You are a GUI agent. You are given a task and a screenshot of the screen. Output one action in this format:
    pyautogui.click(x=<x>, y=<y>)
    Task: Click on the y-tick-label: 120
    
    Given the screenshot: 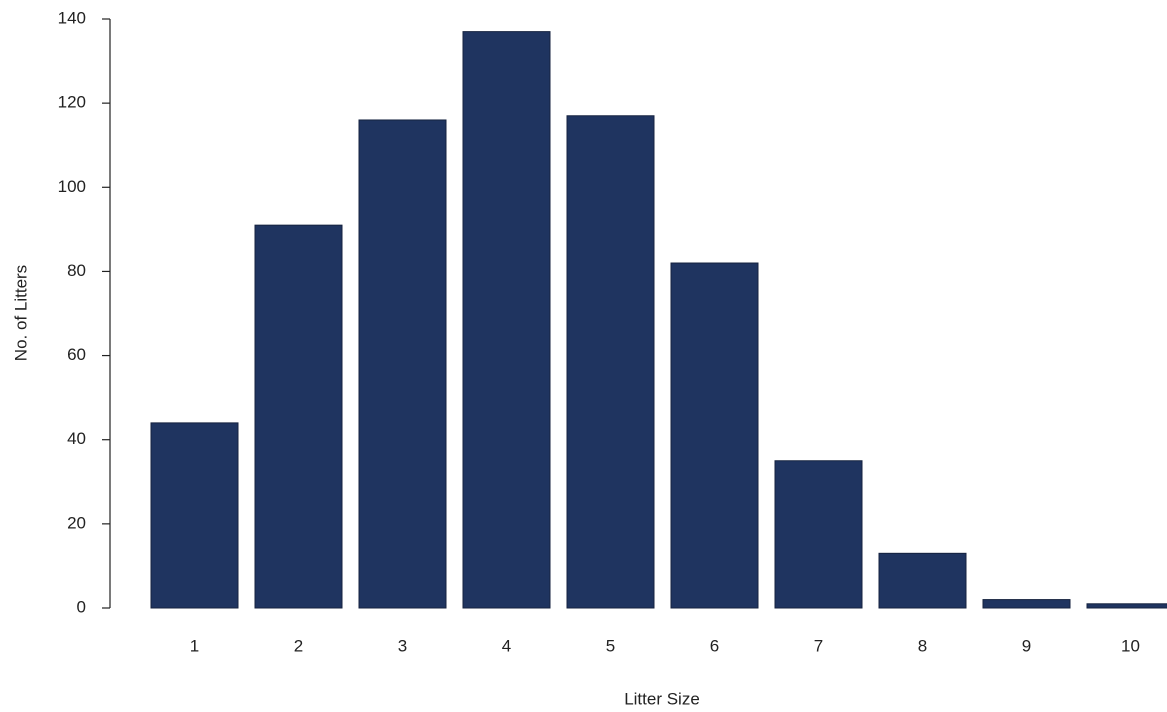 What is the action you would take?
    pyautogui.click(x=72, y=102)
    